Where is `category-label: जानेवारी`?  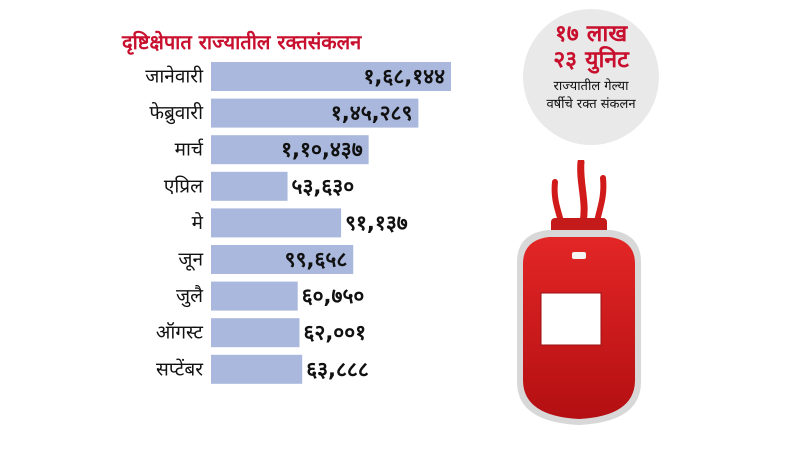
category-label: जानेवारी is located at coordinates (174, 76).